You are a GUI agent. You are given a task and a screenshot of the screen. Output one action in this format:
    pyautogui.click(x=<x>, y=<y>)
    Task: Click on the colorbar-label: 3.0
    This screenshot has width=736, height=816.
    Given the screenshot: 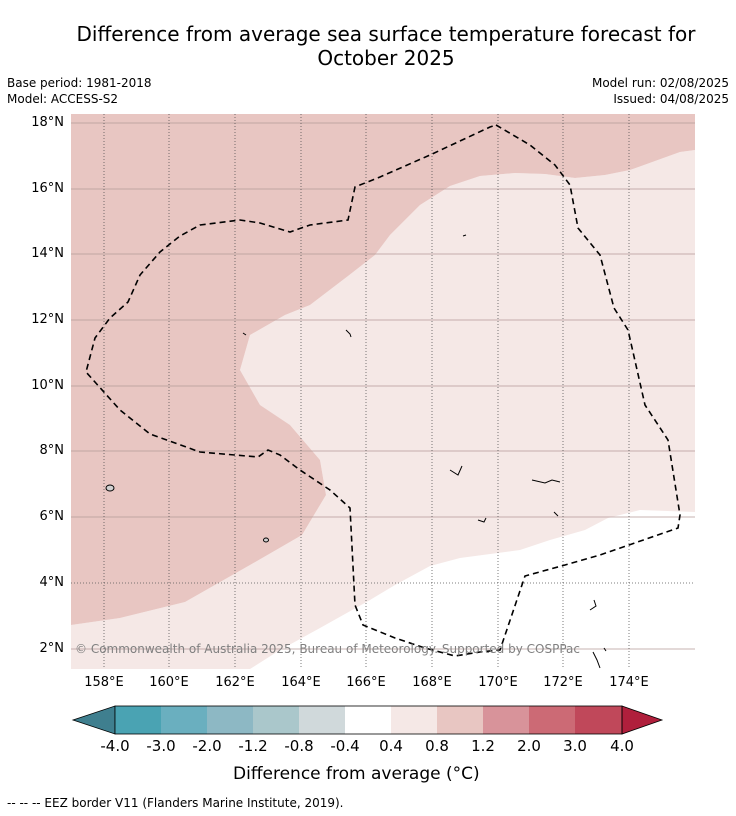 What is the action you would take?
    pyautogui.click(x=575, y=746)
    